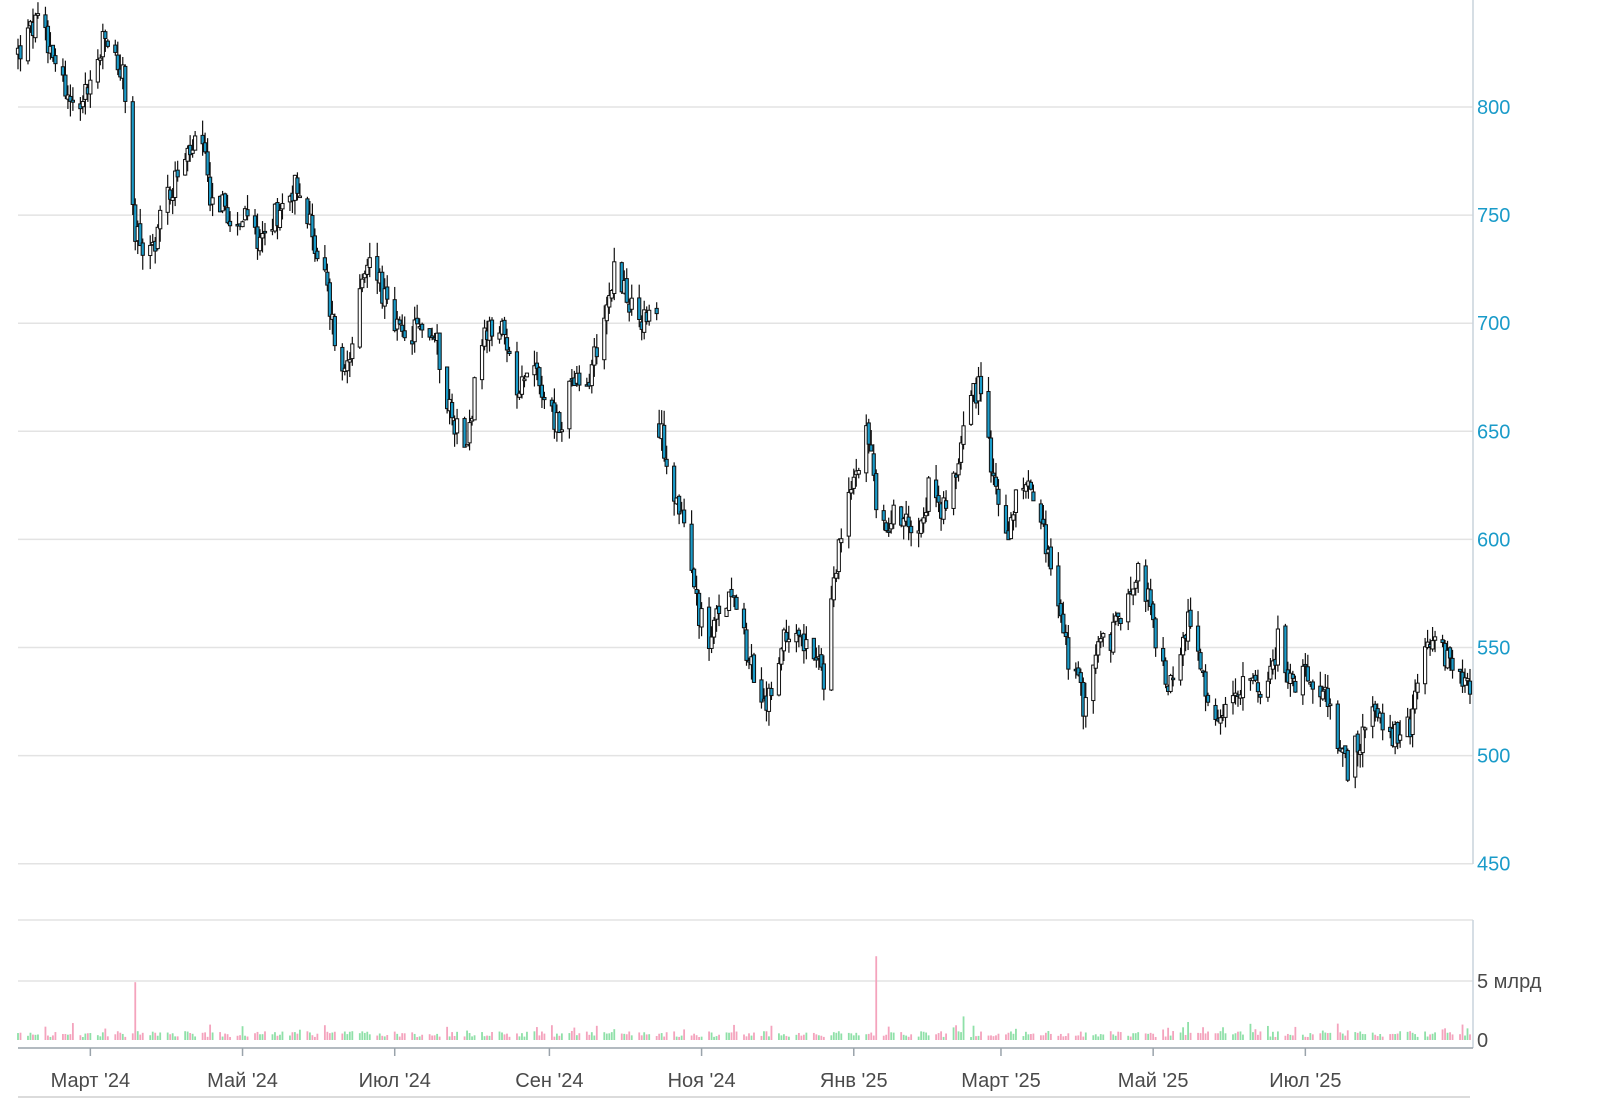 The height and width of the screenshot is (1118, 1597). Describe the element at coordinates (549, 1081) in the screenshot. I see `date-tick-label: Сен '24` at that location.